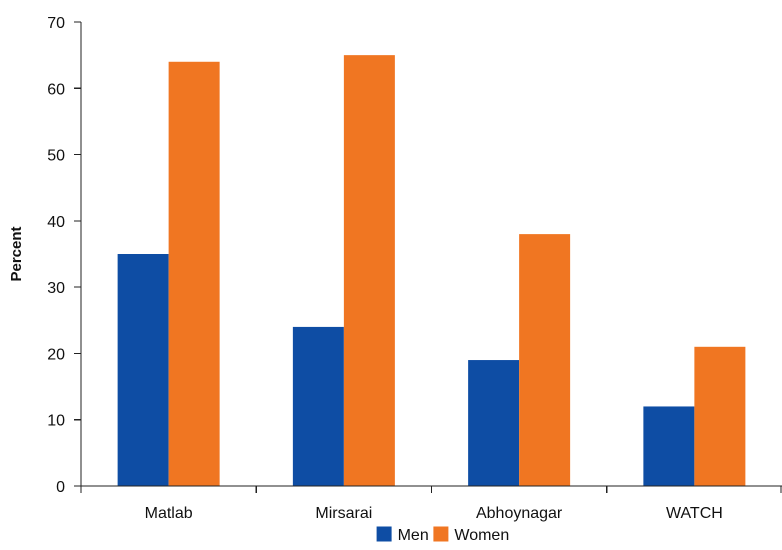 The width and height of the screenshot is (782, 550). What do you see at coordinates (431, 503) in the screenshot?
I see `x-axis: Matlab Mirsarai Abhoynagar WATCH` at bounding box center [431, 503].